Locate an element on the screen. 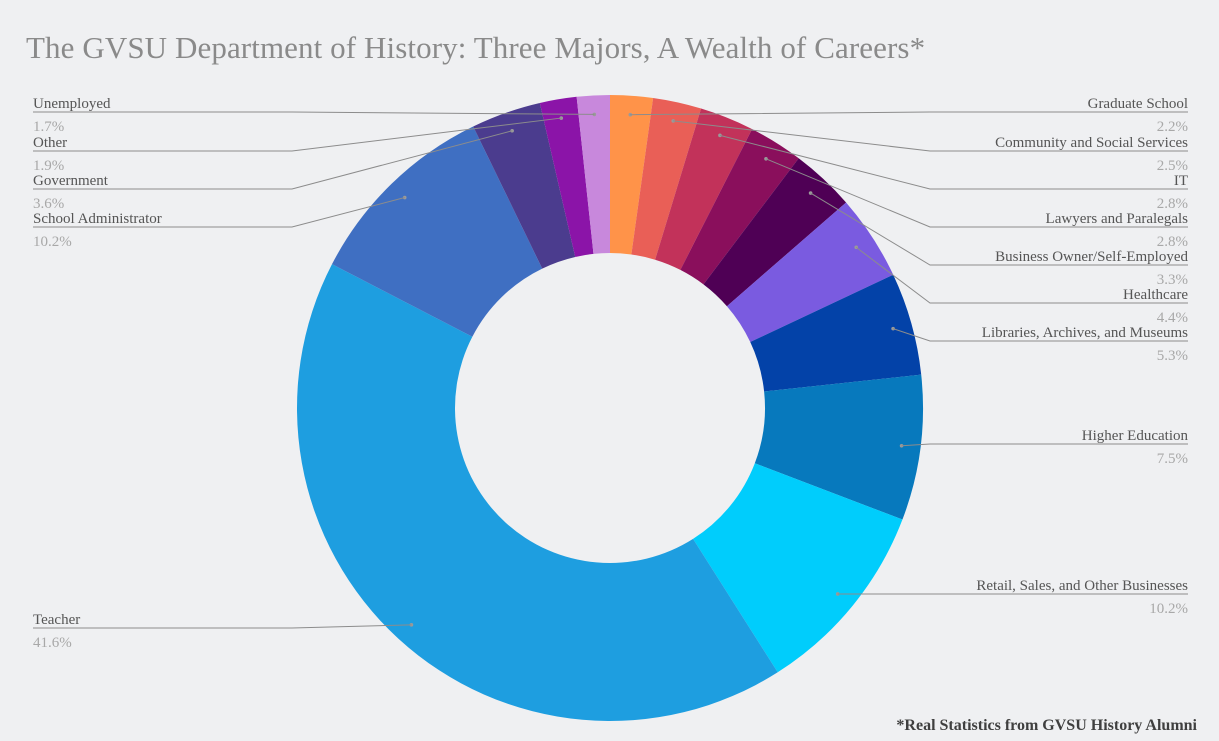 This screenshot has width=1219, height=741. slice-government is located at coordinates (524, 185).